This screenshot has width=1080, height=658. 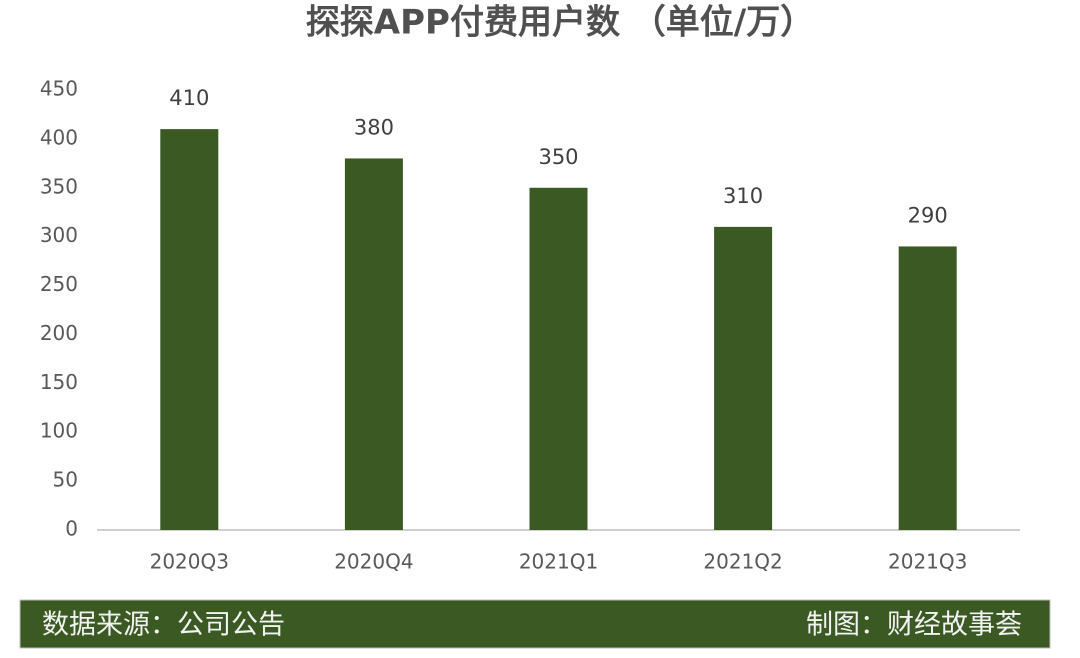 What do you see at coordinates (59, 235) in the screenshot?
I see `y-tick-label: 300` at bounding box center [59, 235].